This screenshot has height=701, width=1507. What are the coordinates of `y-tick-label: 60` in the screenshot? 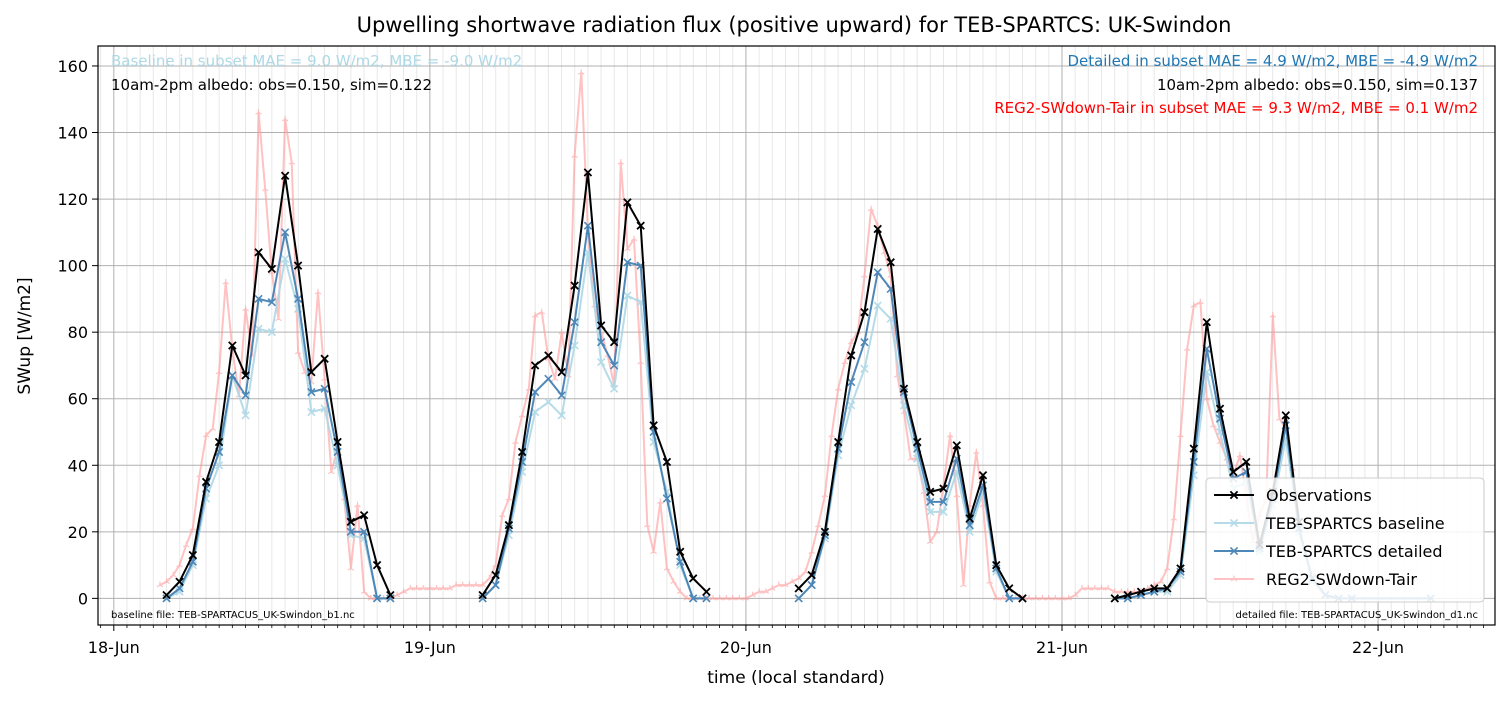 It's located at (78, 399).